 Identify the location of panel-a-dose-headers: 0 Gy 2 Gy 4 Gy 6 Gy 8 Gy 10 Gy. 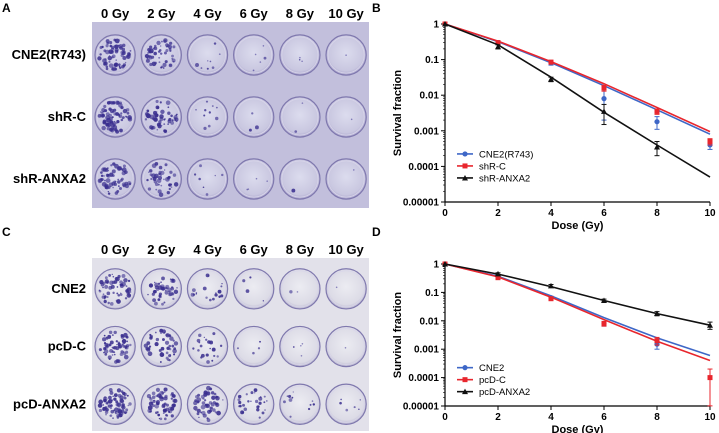
(233, 13).